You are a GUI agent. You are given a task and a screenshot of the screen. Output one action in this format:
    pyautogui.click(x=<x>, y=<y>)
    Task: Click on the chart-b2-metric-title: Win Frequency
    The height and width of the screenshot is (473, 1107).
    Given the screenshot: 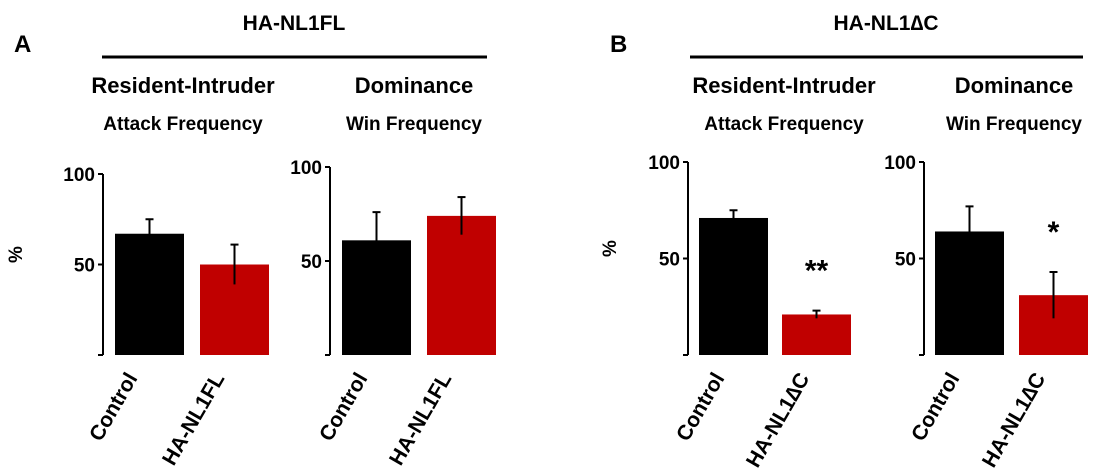 What is the action you would take?
    pyautogui.click(x=1014, y=124)
    